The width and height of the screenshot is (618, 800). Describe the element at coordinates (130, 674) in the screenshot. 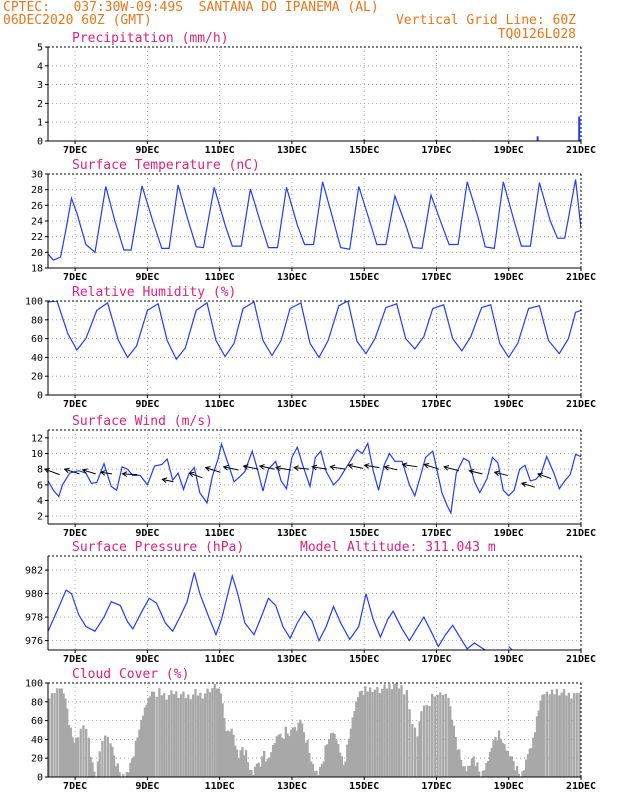

I see `cloud-panel-title: Cloud Cover (%)` at that location.